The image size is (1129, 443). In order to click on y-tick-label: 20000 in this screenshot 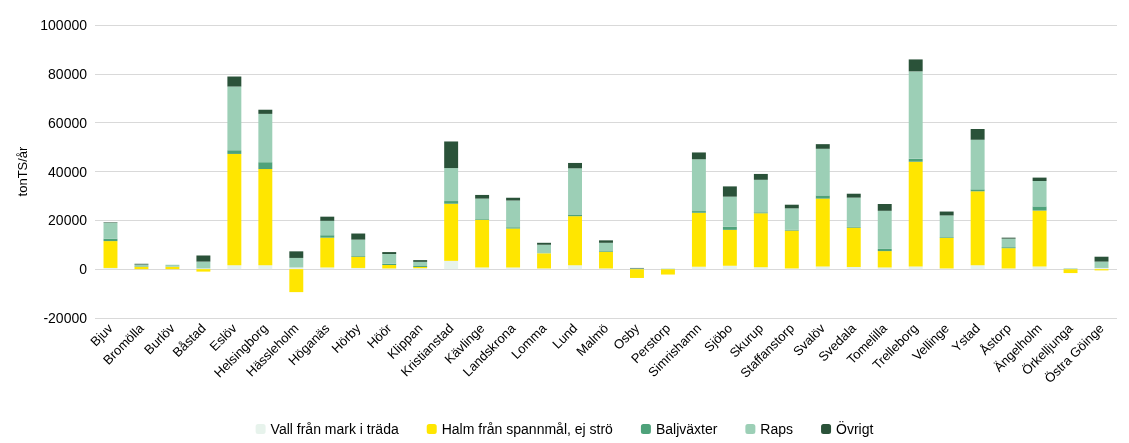, I will do `click(68, 220)`.